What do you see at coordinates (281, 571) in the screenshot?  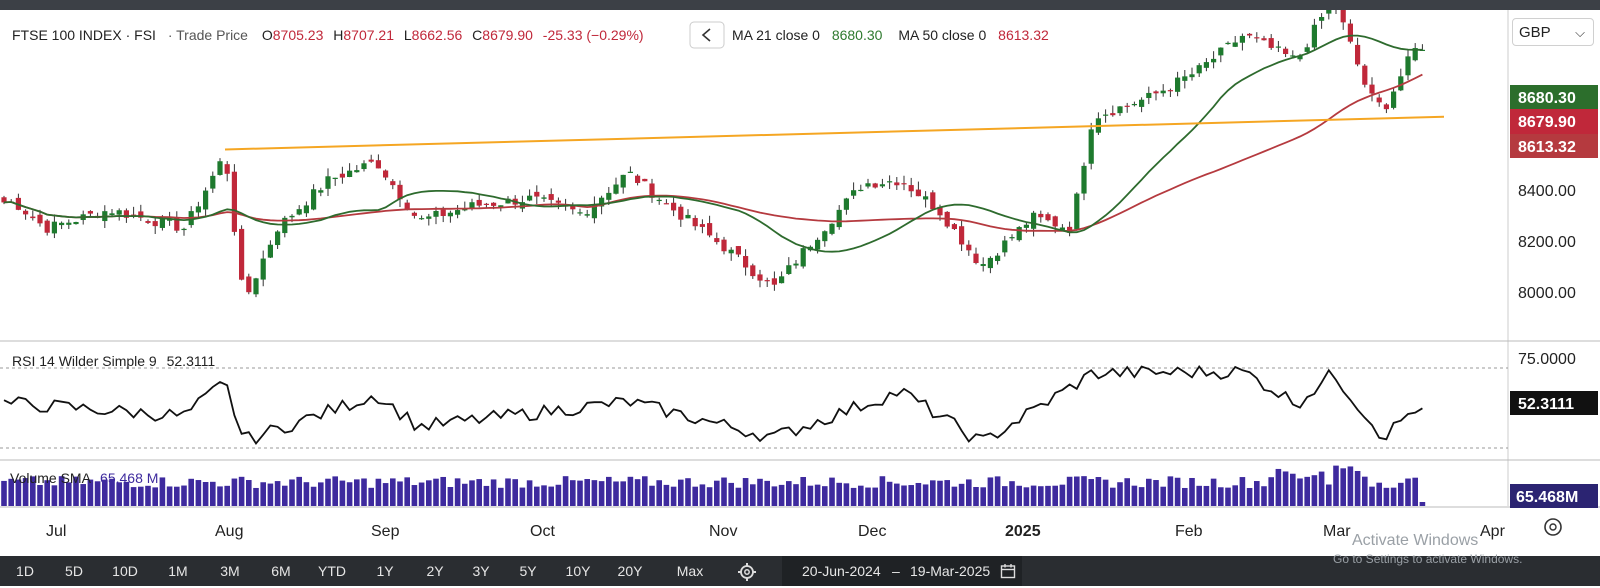 I see `range-button-6m: 6M` at bounding box center [281, 571].